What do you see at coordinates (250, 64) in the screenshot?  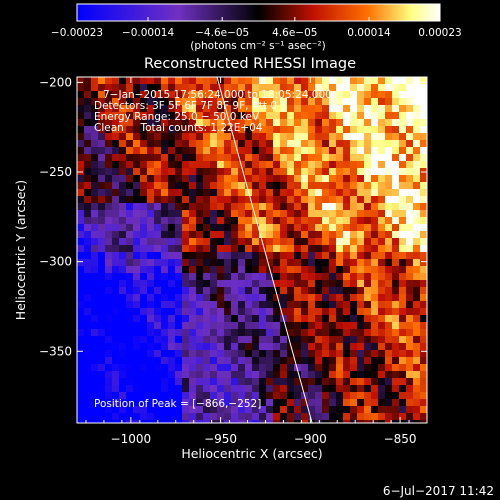 I see `chart-title: Reconstructed RHESSI Image` at bounding box center [250, 64].